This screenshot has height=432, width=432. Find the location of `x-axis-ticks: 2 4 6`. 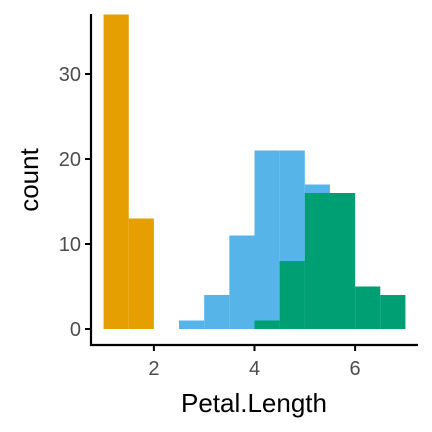

x-axis-ticks: 2 4 6 is located at coordinates (254, 362).